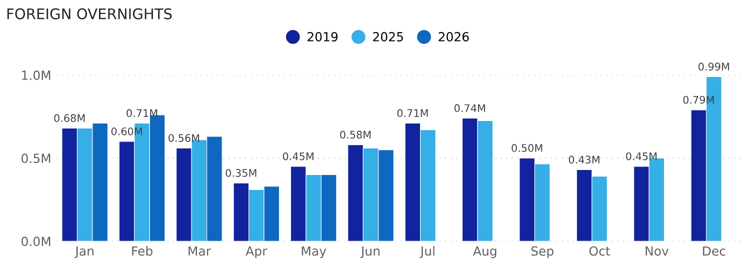 This screenshot has height=268, width=750. What do you see at coordinates (84, 252) in the screenshot?
I see `x-tick-label: Jan` at bounding box center [84, 252].